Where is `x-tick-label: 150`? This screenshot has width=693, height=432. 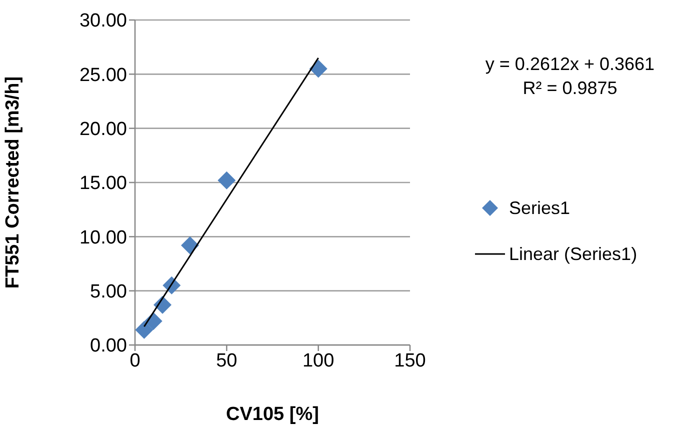 x-tick-label: 150 is located at coordinates (410, 361).